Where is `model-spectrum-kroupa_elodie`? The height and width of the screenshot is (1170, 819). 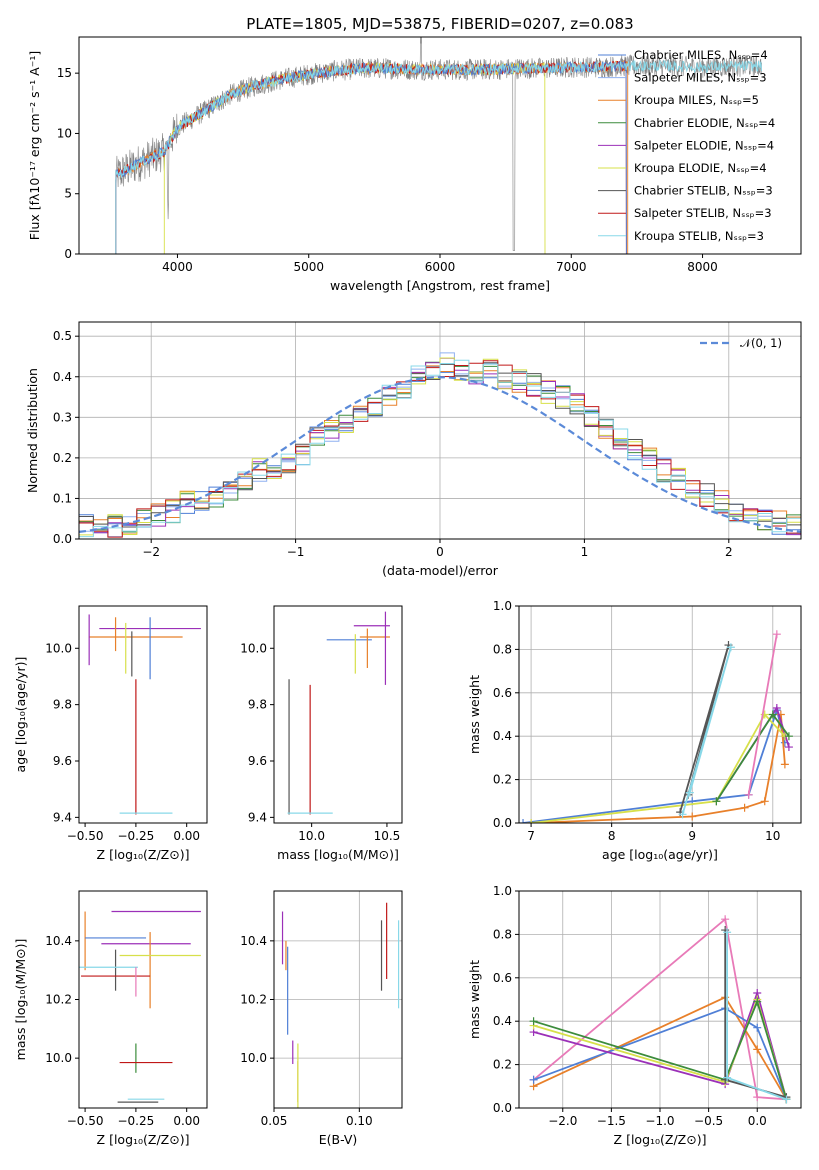
model-spectrum-kroupa_elodie is located at coordinates (354, 157).